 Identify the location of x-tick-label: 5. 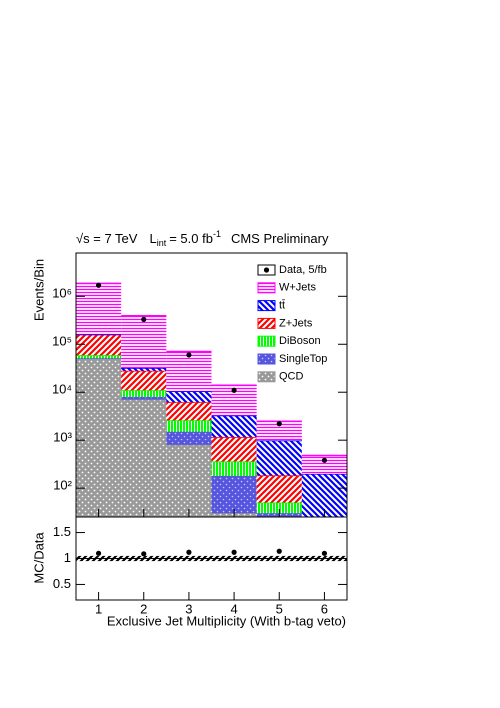
(279, 608).